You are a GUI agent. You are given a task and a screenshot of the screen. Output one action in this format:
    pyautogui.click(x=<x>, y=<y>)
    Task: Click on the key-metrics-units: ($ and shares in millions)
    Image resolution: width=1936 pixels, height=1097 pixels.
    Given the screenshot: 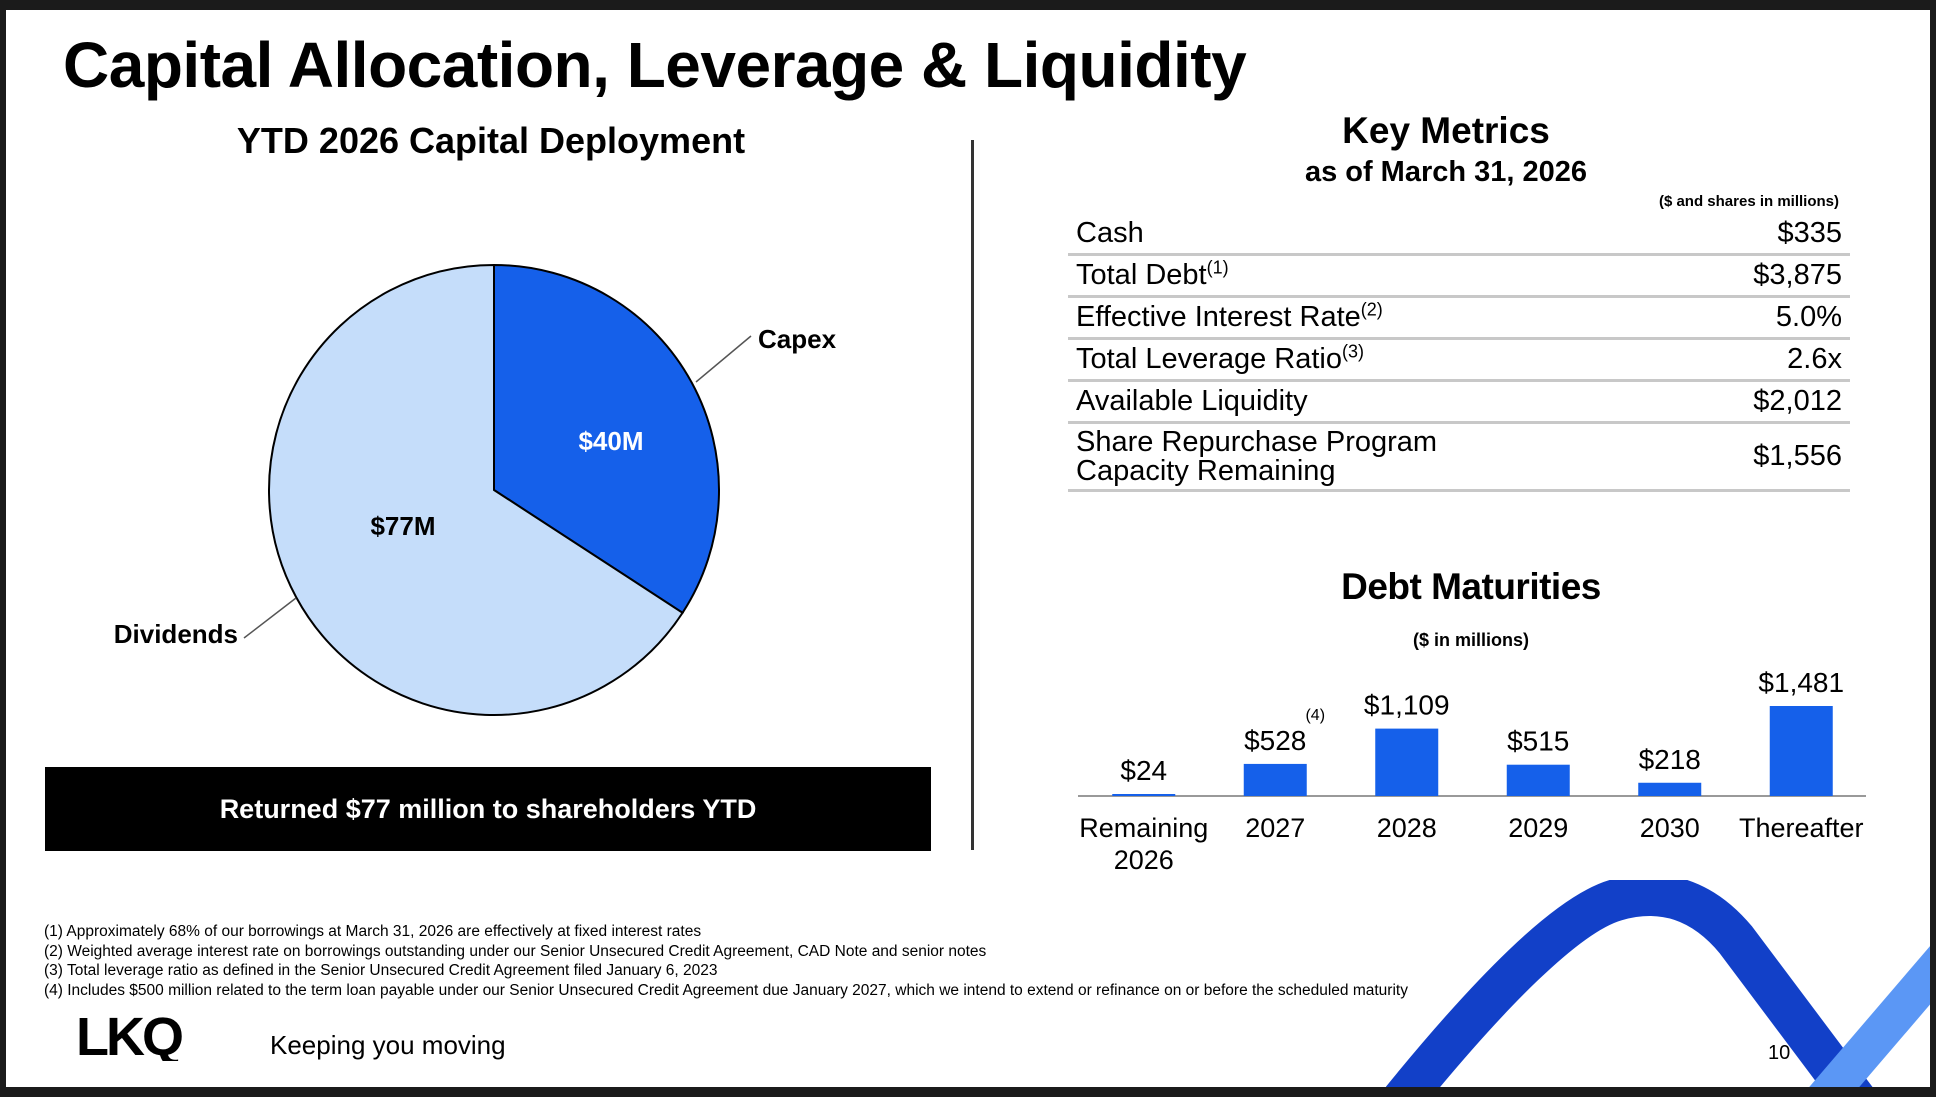 What is the action you would take?
    pyautogui.click(x=1748, y=201)
    